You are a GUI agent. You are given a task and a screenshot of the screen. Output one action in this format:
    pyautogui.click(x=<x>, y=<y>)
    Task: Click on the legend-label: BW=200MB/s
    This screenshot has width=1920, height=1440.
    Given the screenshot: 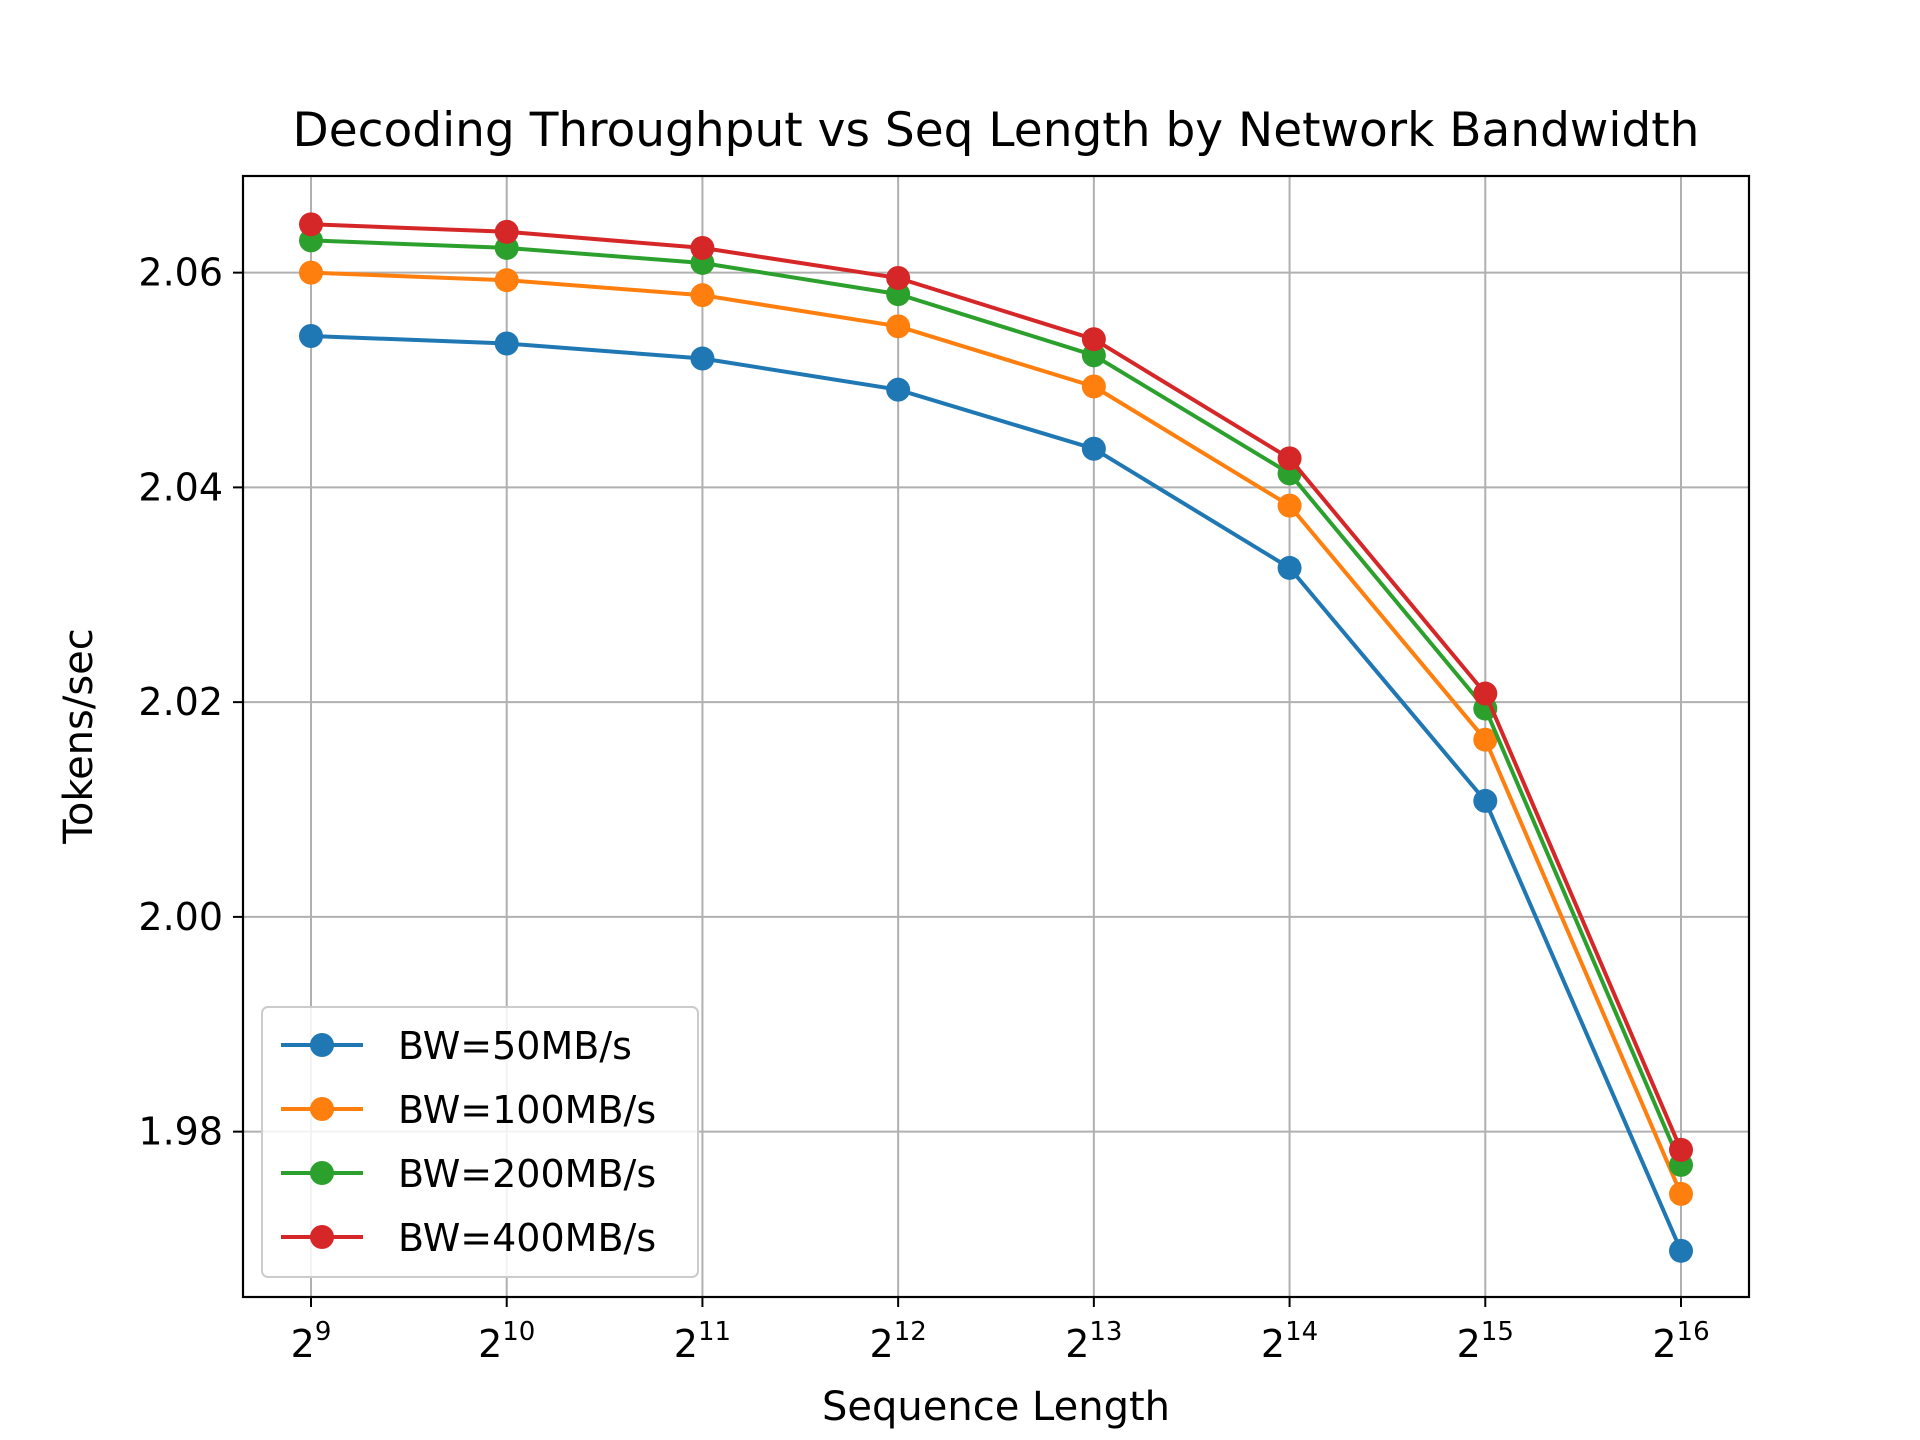 What is the action you would take?
    pyautogui.click(x=527, y=1174)
    